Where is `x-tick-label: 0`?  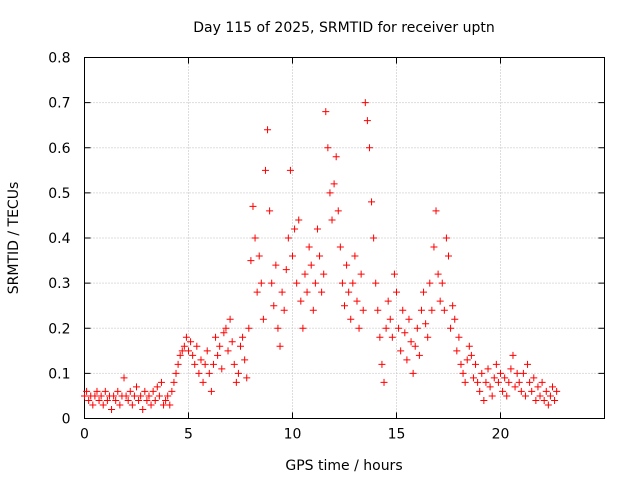 x-tick-label: 0 is located at coordinates (84, 435).